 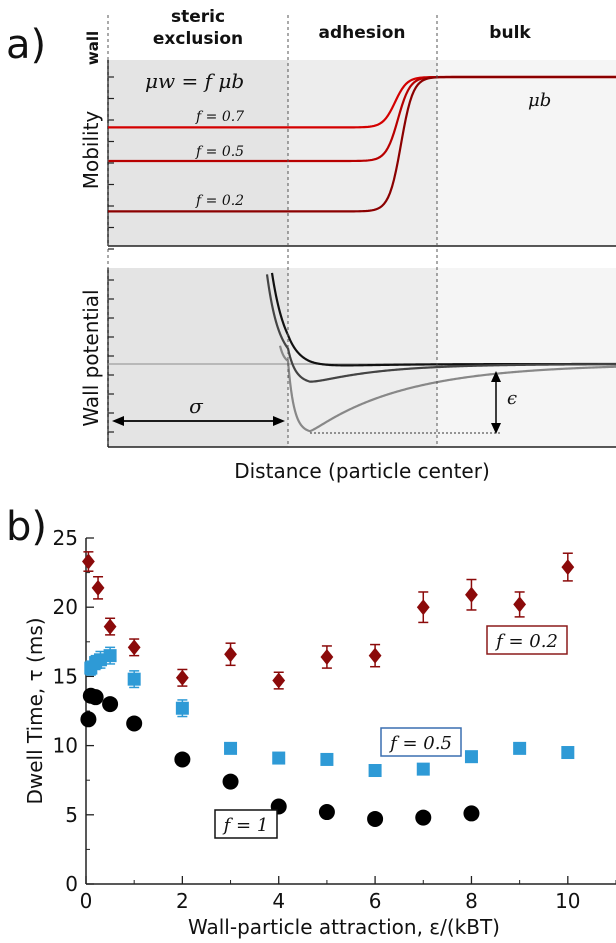 What do you see at coordinates (219, 117) in the screenshot?
I see `curve-label-f07: f = 0.7` at bounding box center [219, 117].